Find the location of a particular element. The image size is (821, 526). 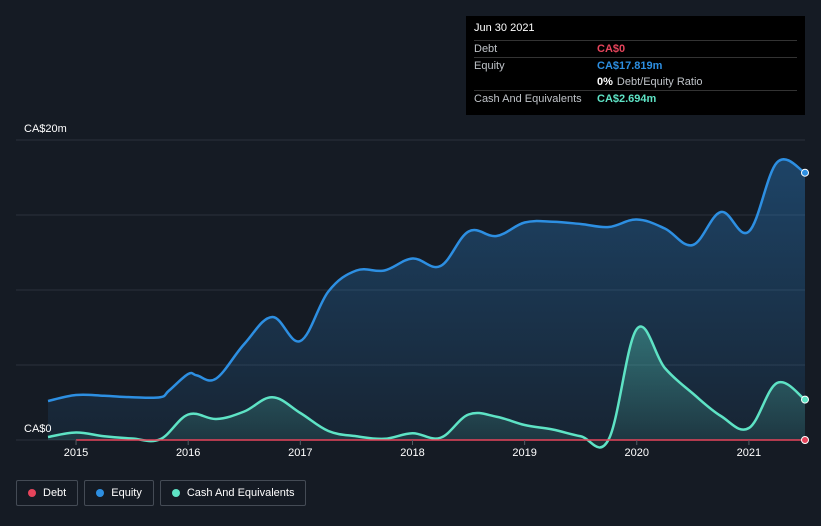

debt-dot-icon is located at coordinates (32, 493).